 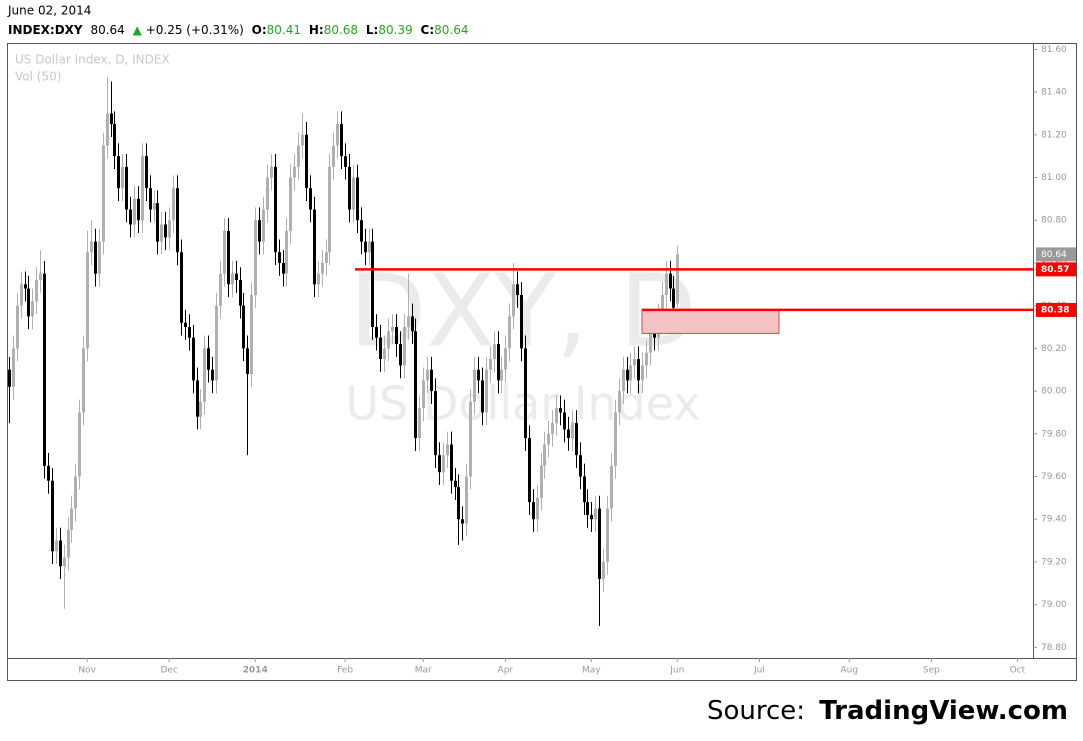 What do you see at coordinates (45, 30) in the screenshot?
I see `symbol: INDEX:DXY` at bounding box center [45, 30].